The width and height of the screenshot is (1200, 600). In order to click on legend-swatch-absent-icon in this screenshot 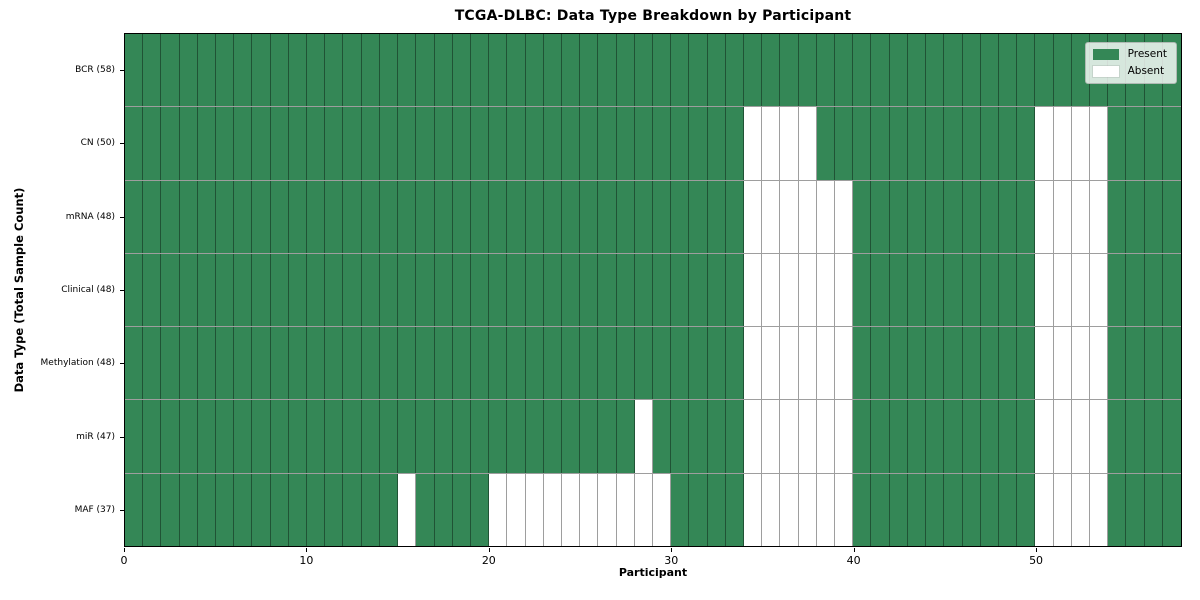, I will do `click(1105, 71)`.